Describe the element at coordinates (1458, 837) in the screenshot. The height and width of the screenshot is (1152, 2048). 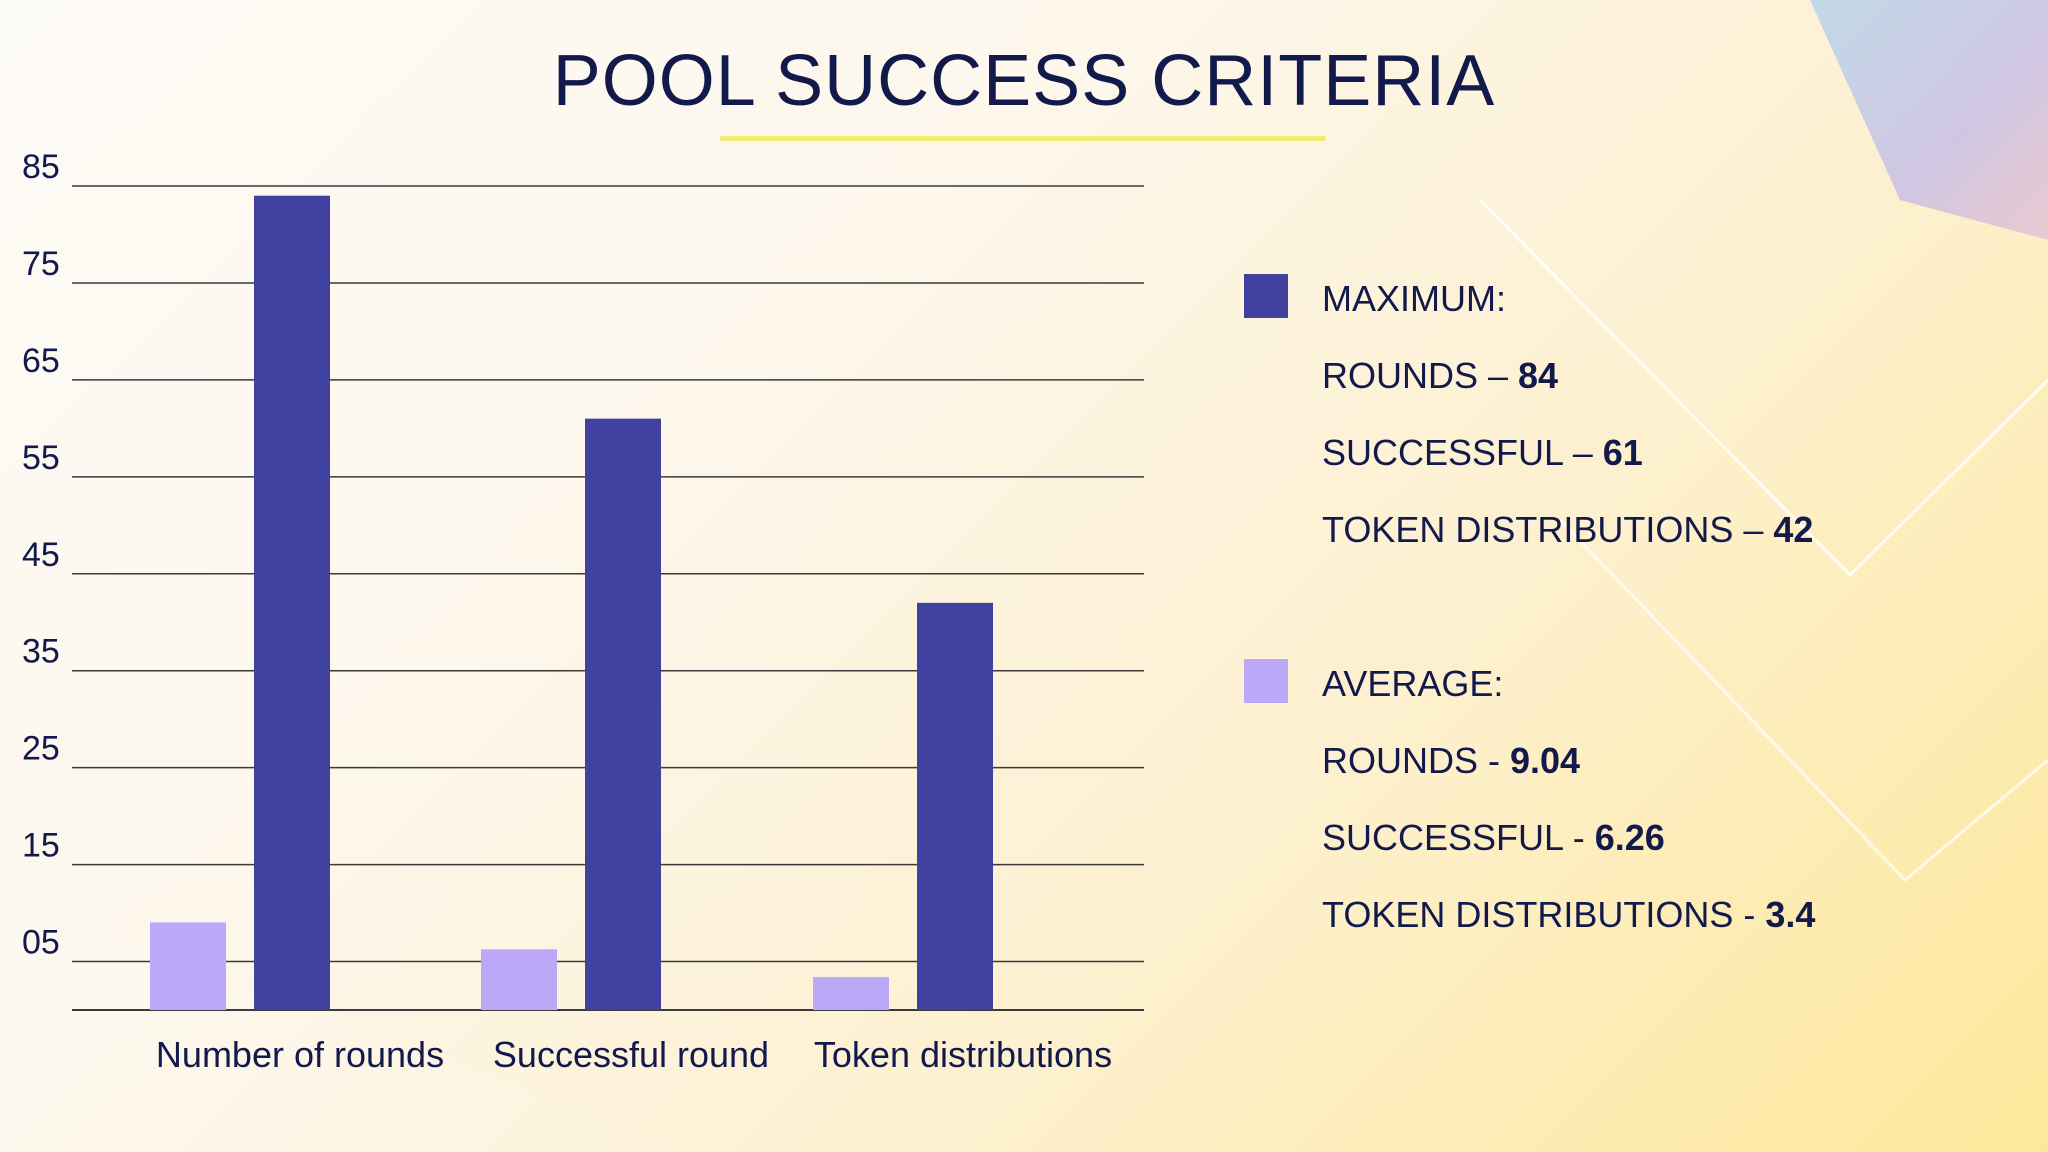
I see `legend-label: SUCCESSFUL -` at that location.